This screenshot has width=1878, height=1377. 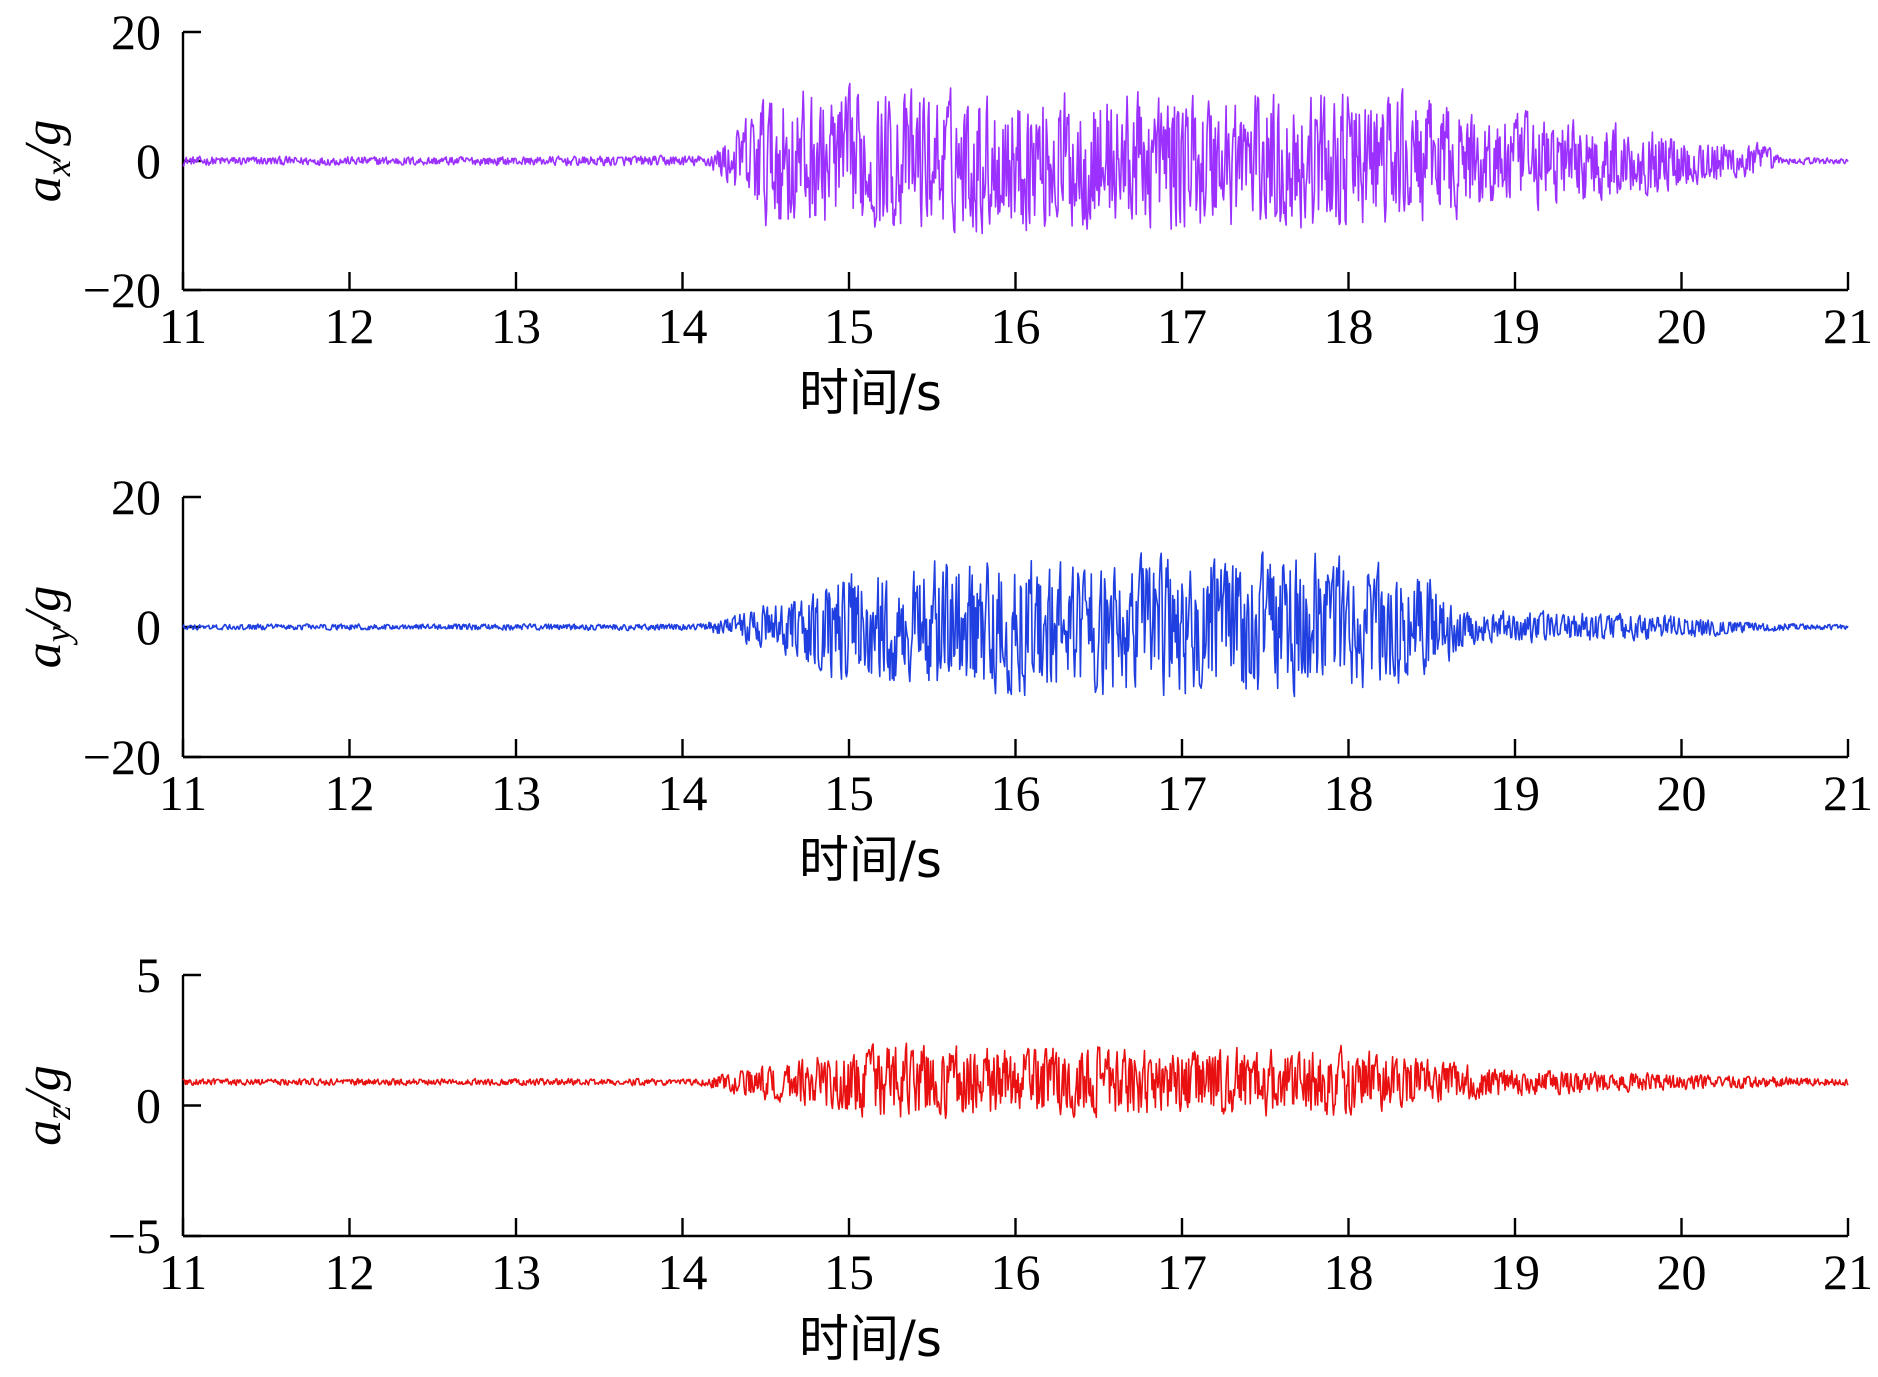 I want to click on y-axis-label: az/g, so click(x=46, y=1105).